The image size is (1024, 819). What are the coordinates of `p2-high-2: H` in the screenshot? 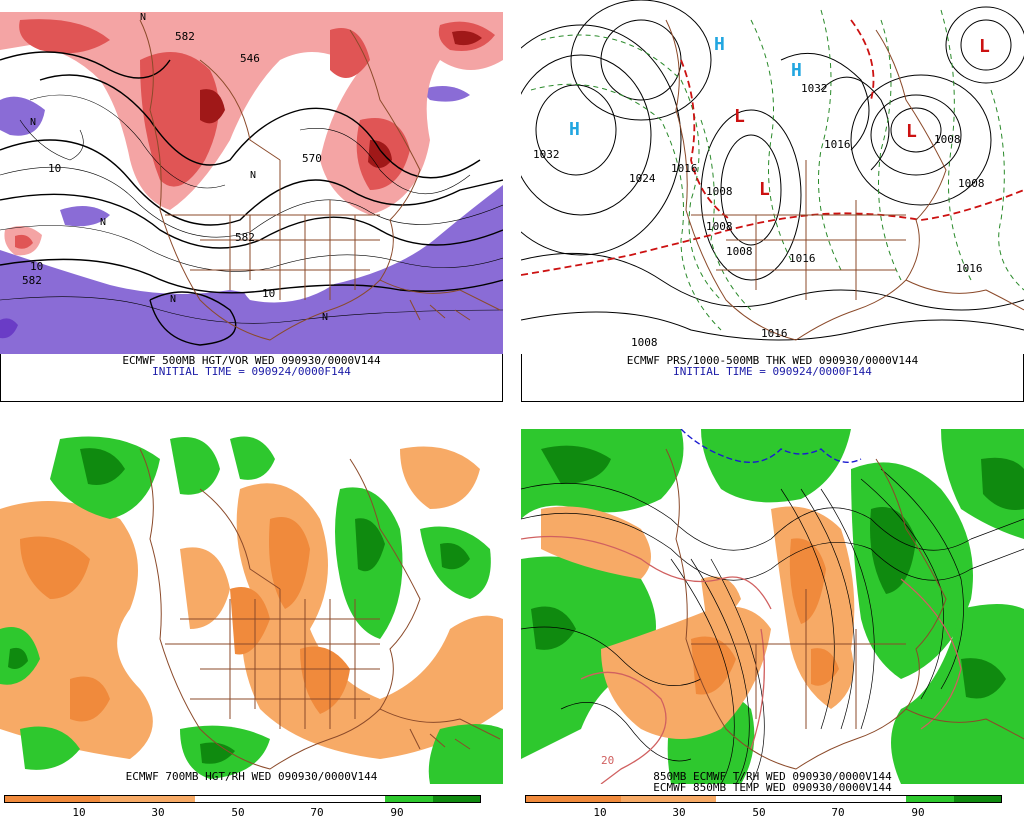 It's located at (719, 44).